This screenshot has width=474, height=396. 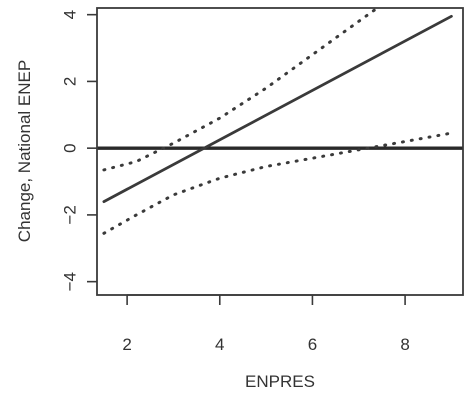 What do you see at coordinates (69, 147) in the screenshot?
I see `y-tick-label: 0` at bounding box center [69, 147].